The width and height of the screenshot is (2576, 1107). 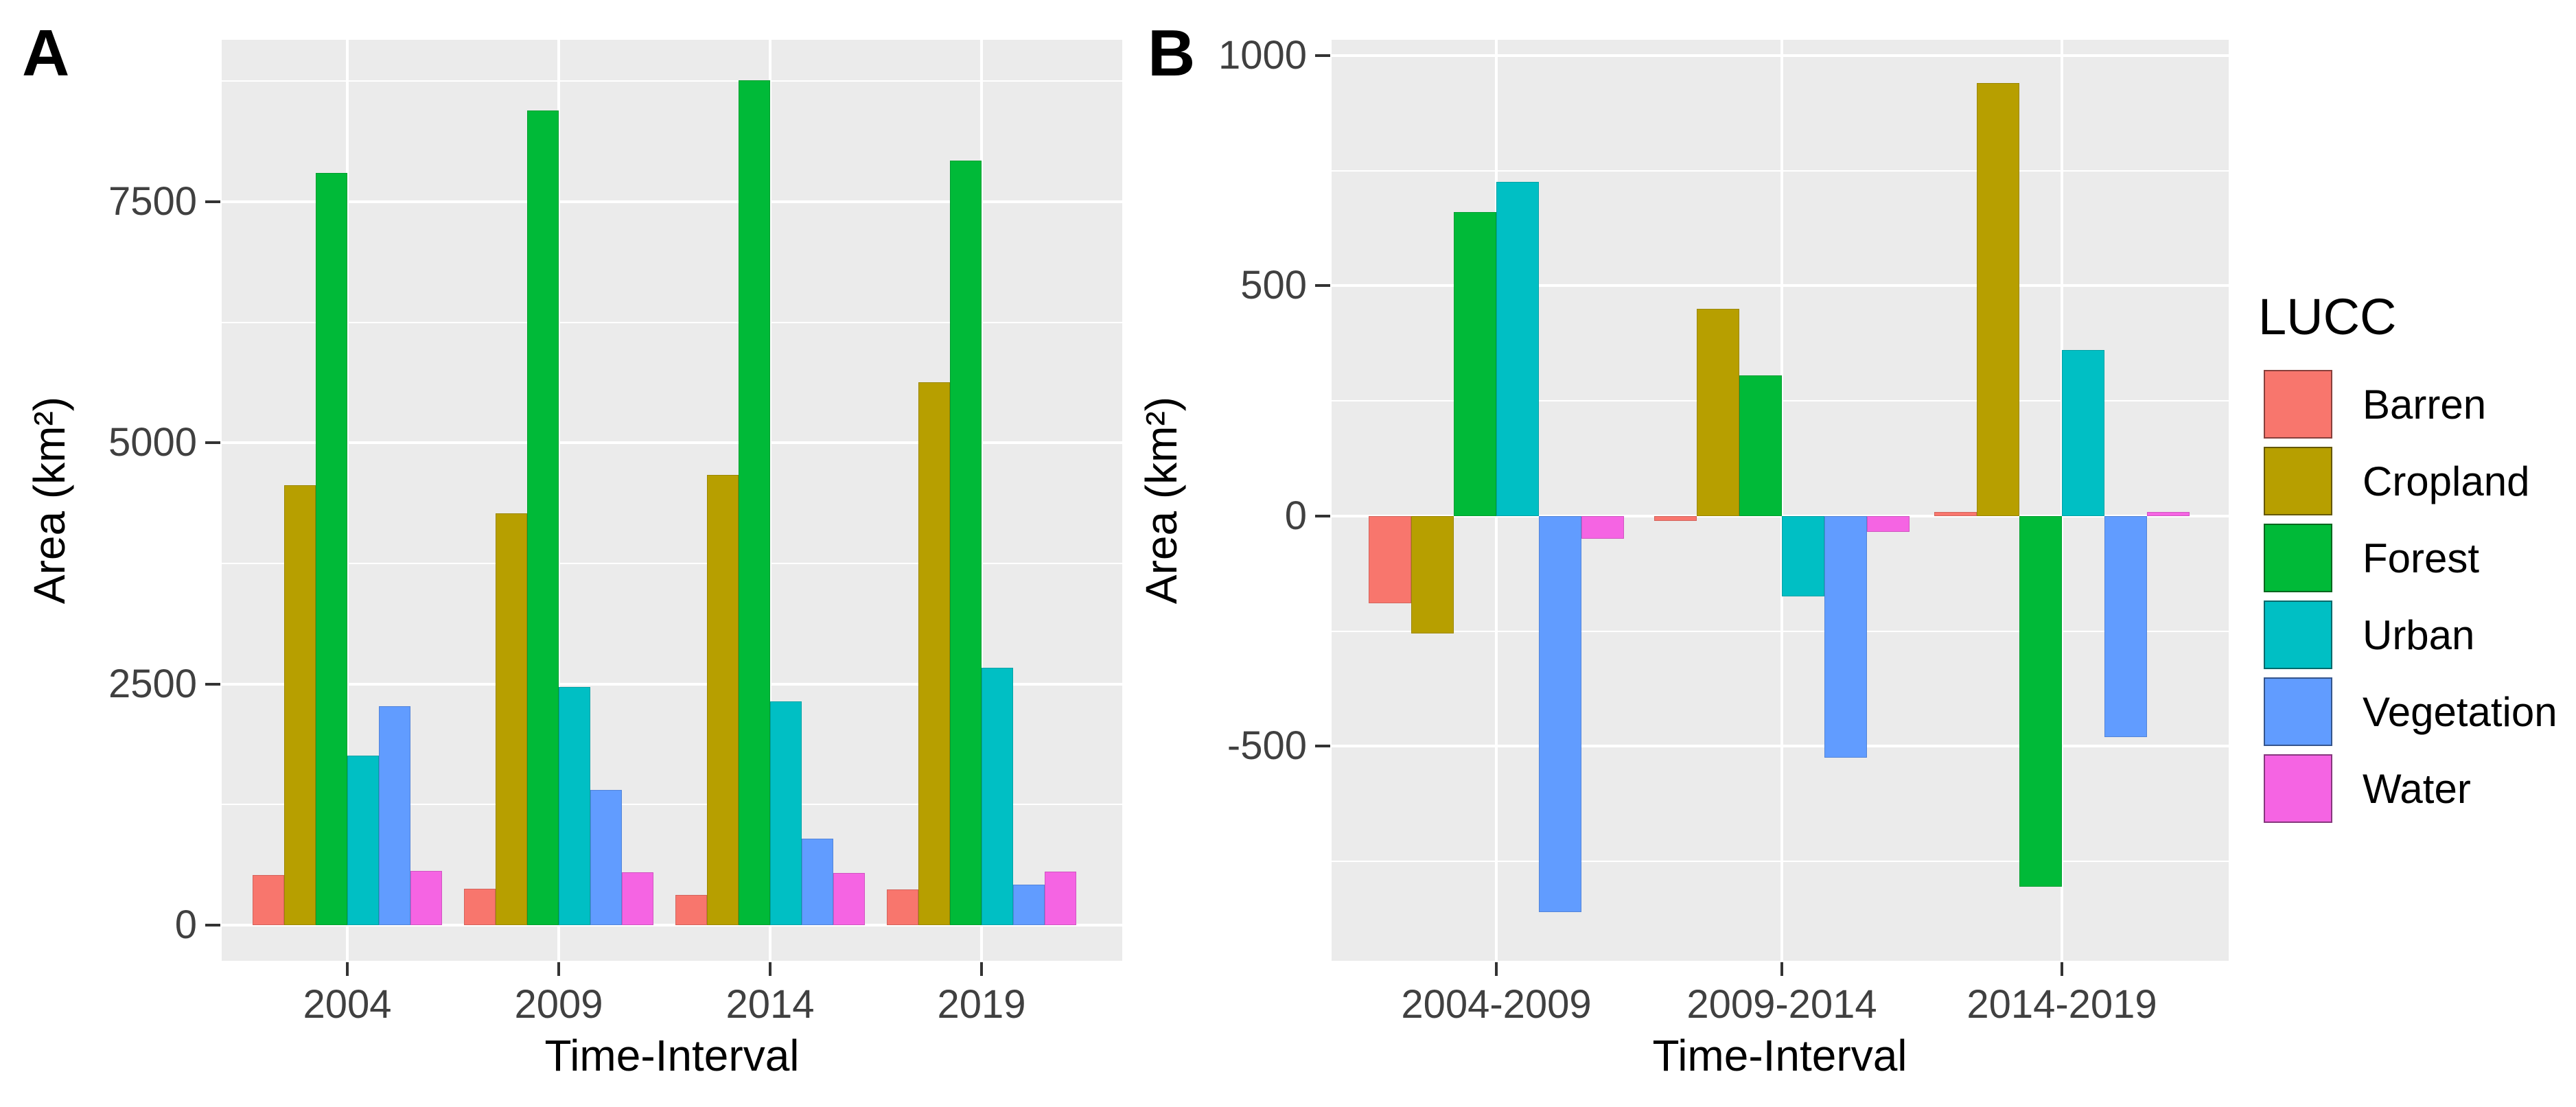 I want to click on panel-b-y-axis-title: Area (km²), so click(x=1161, y=500).